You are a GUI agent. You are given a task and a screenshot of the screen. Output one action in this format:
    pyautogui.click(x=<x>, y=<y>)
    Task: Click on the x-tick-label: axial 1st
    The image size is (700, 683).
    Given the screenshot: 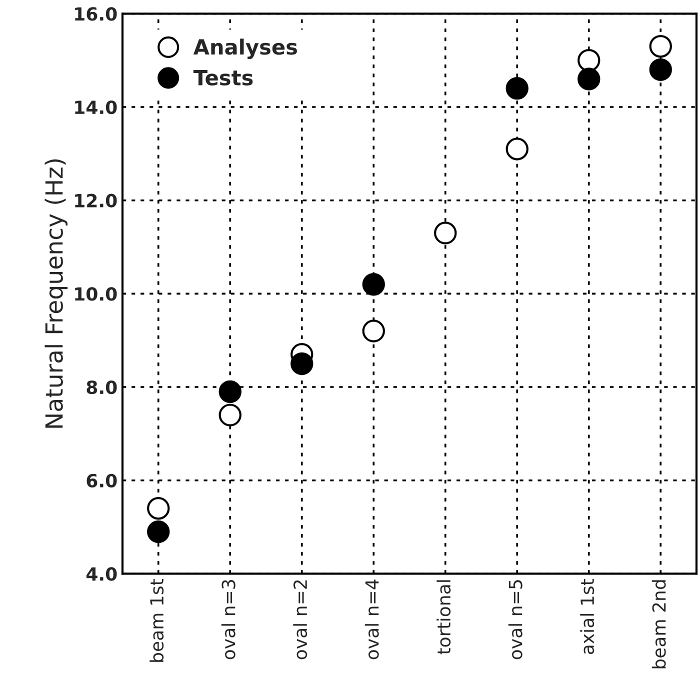 What is the action you would take?
    pyautogui.click(x=587, y=616)
    